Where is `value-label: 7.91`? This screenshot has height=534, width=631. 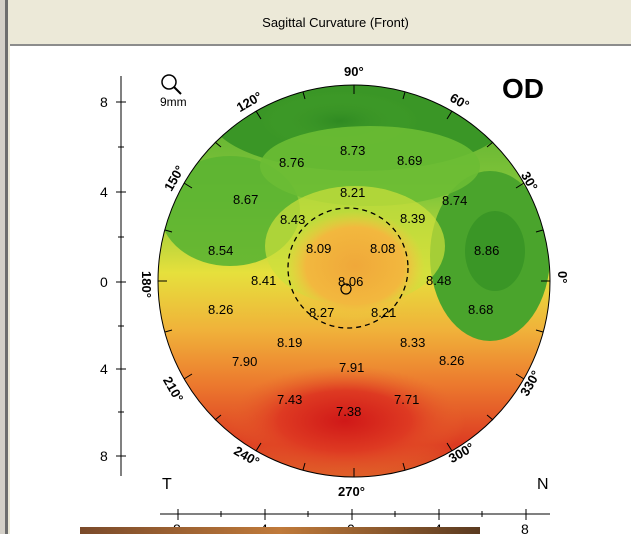
value-label: 7.91 is located at coordinates (351, 367).